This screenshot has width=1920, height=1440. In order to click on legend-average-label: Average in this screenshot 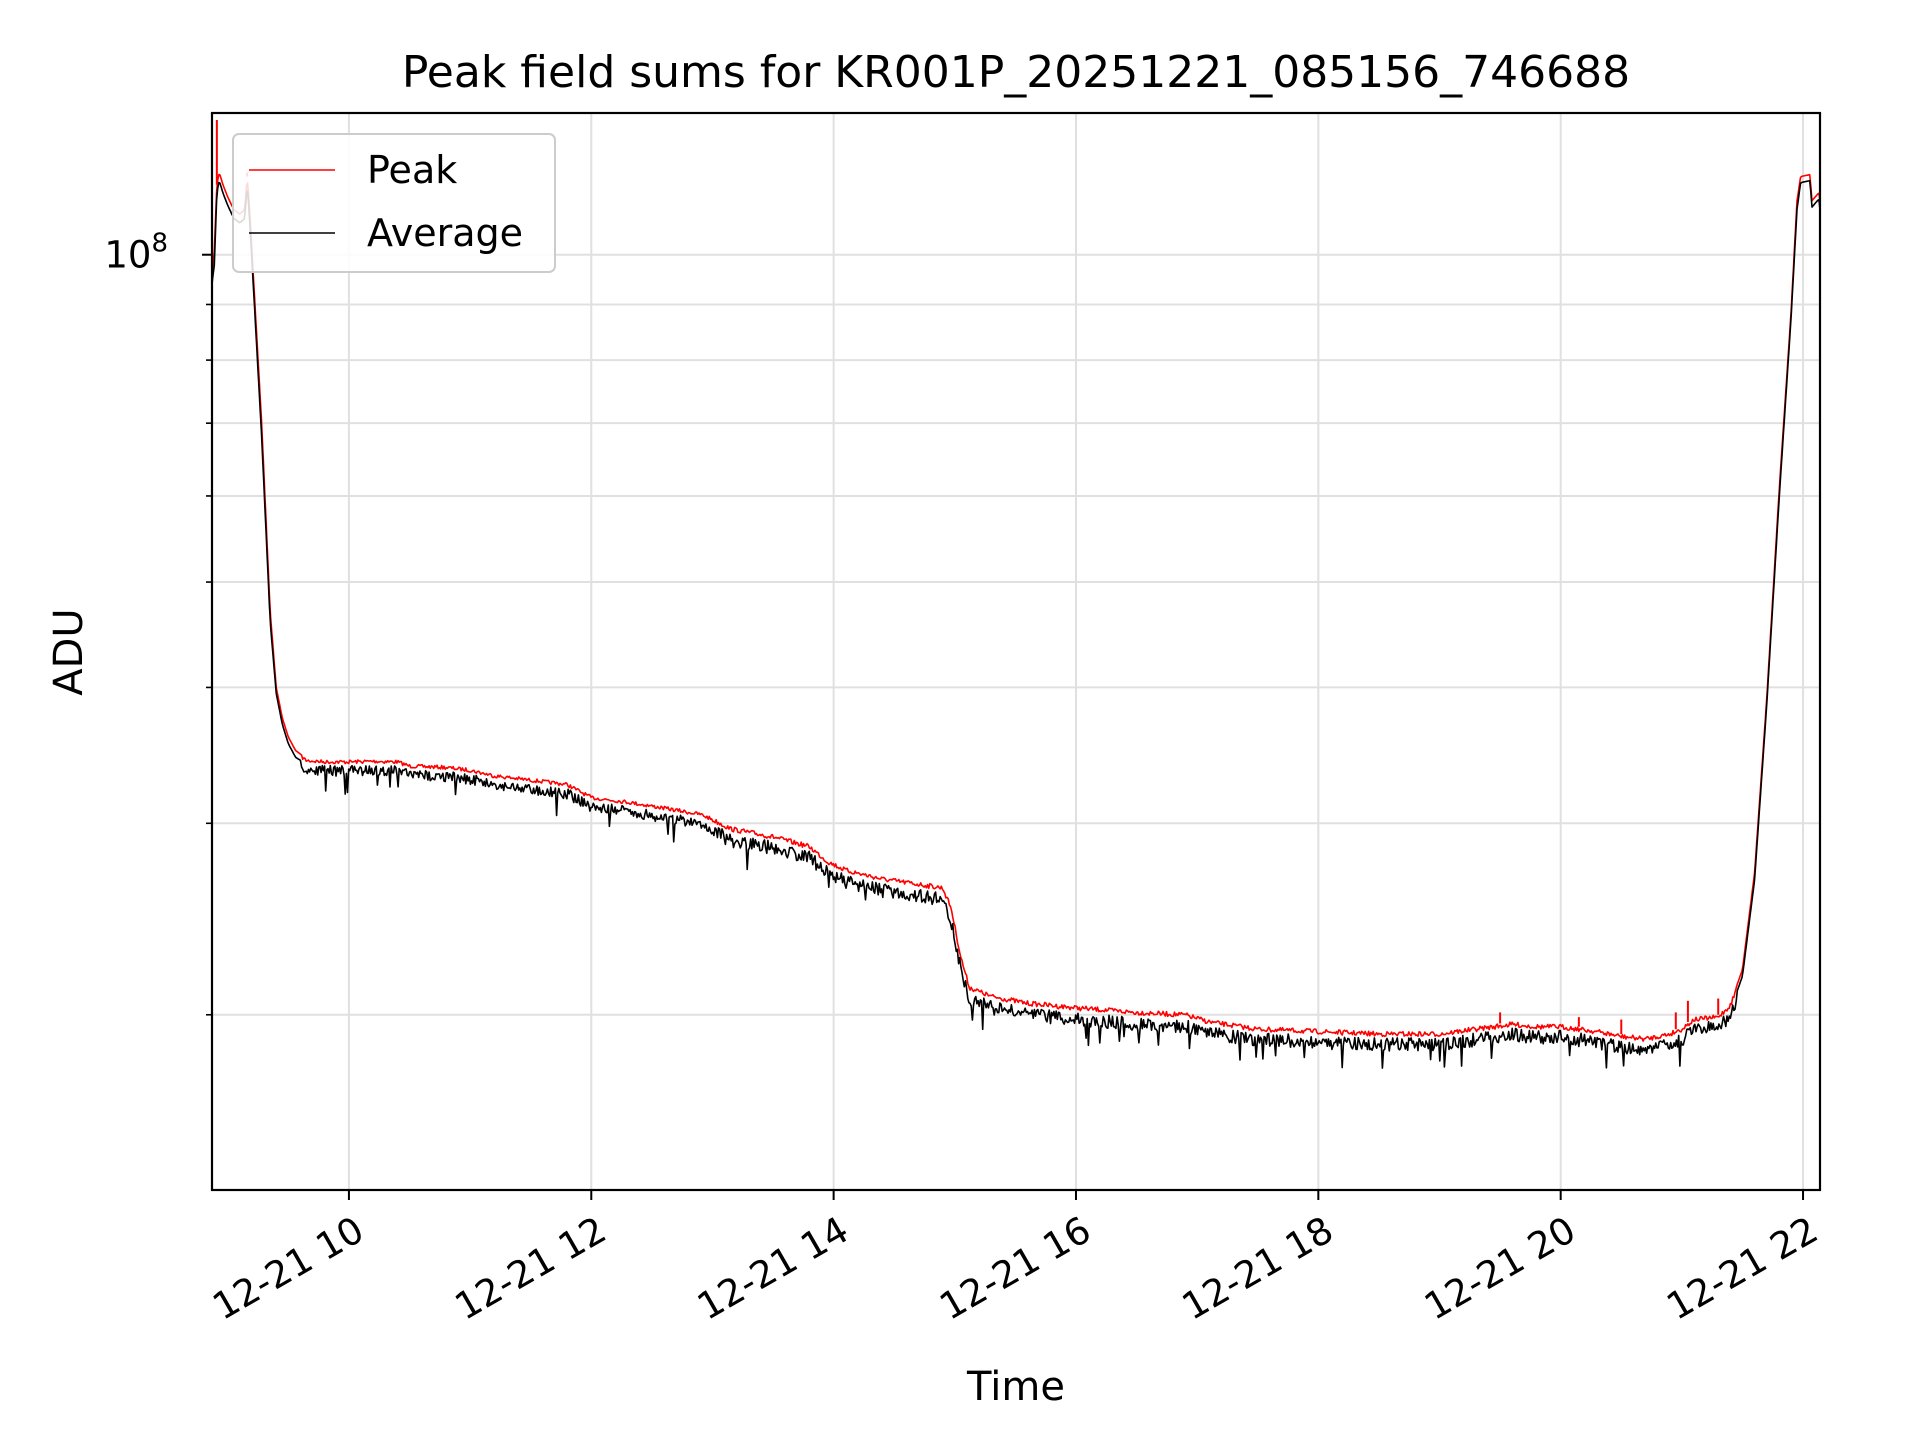, I will do `click(445, 233)`.